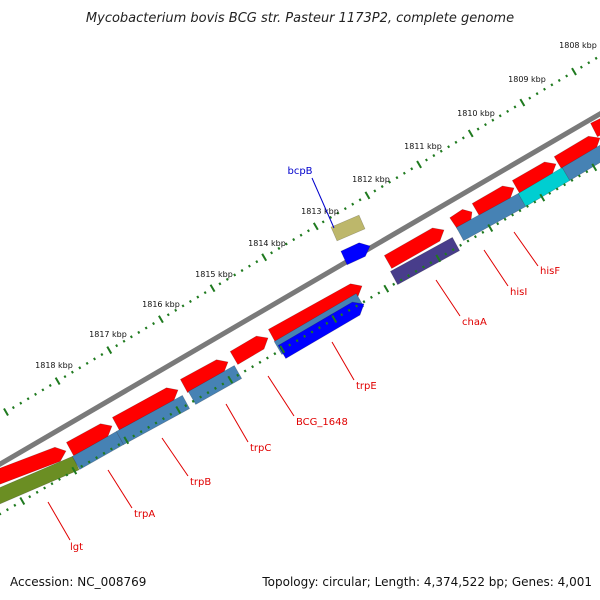 The height and width of the screenshot is (600, 600). What do you see at coordinates (366, 386) in the screenshot?
I see `gene-label: trpE` at bounding box center [366, 386].